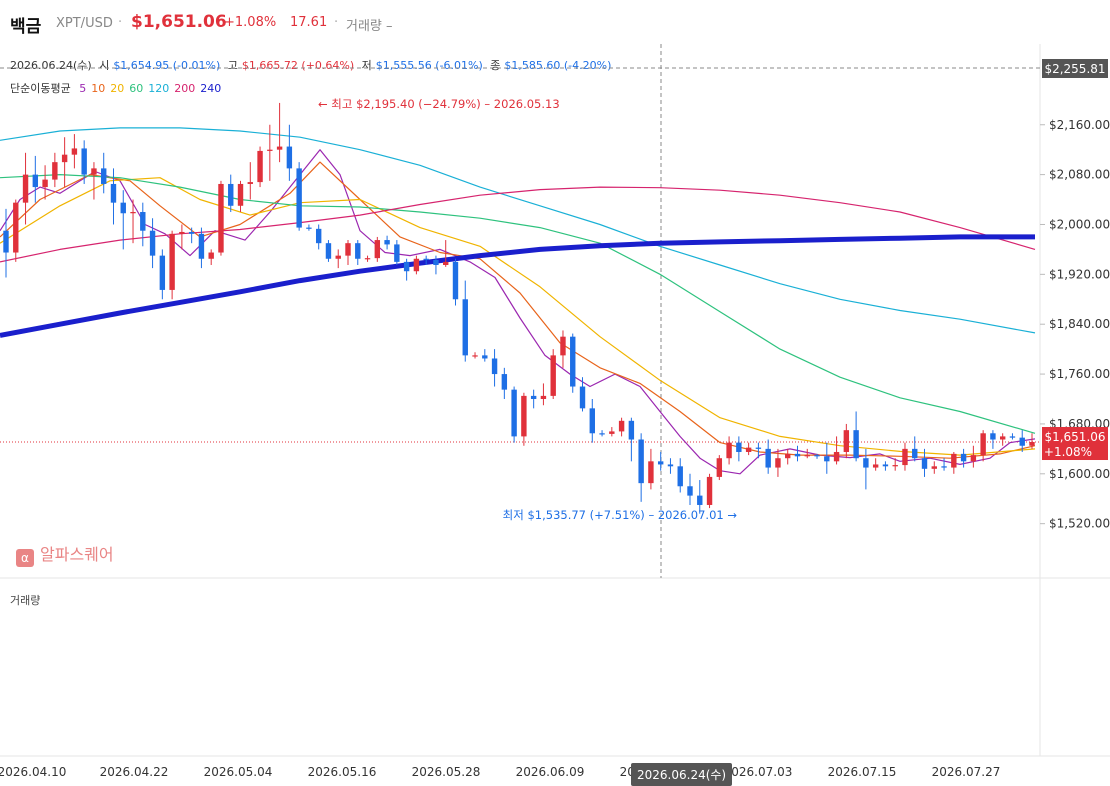 The height and width of the screenshot is (786, 1110). What do you see at coordinates (185, 88) in the screenshot?
I see `ma-legend-item-200: 200` at bounding box center [185, 88].